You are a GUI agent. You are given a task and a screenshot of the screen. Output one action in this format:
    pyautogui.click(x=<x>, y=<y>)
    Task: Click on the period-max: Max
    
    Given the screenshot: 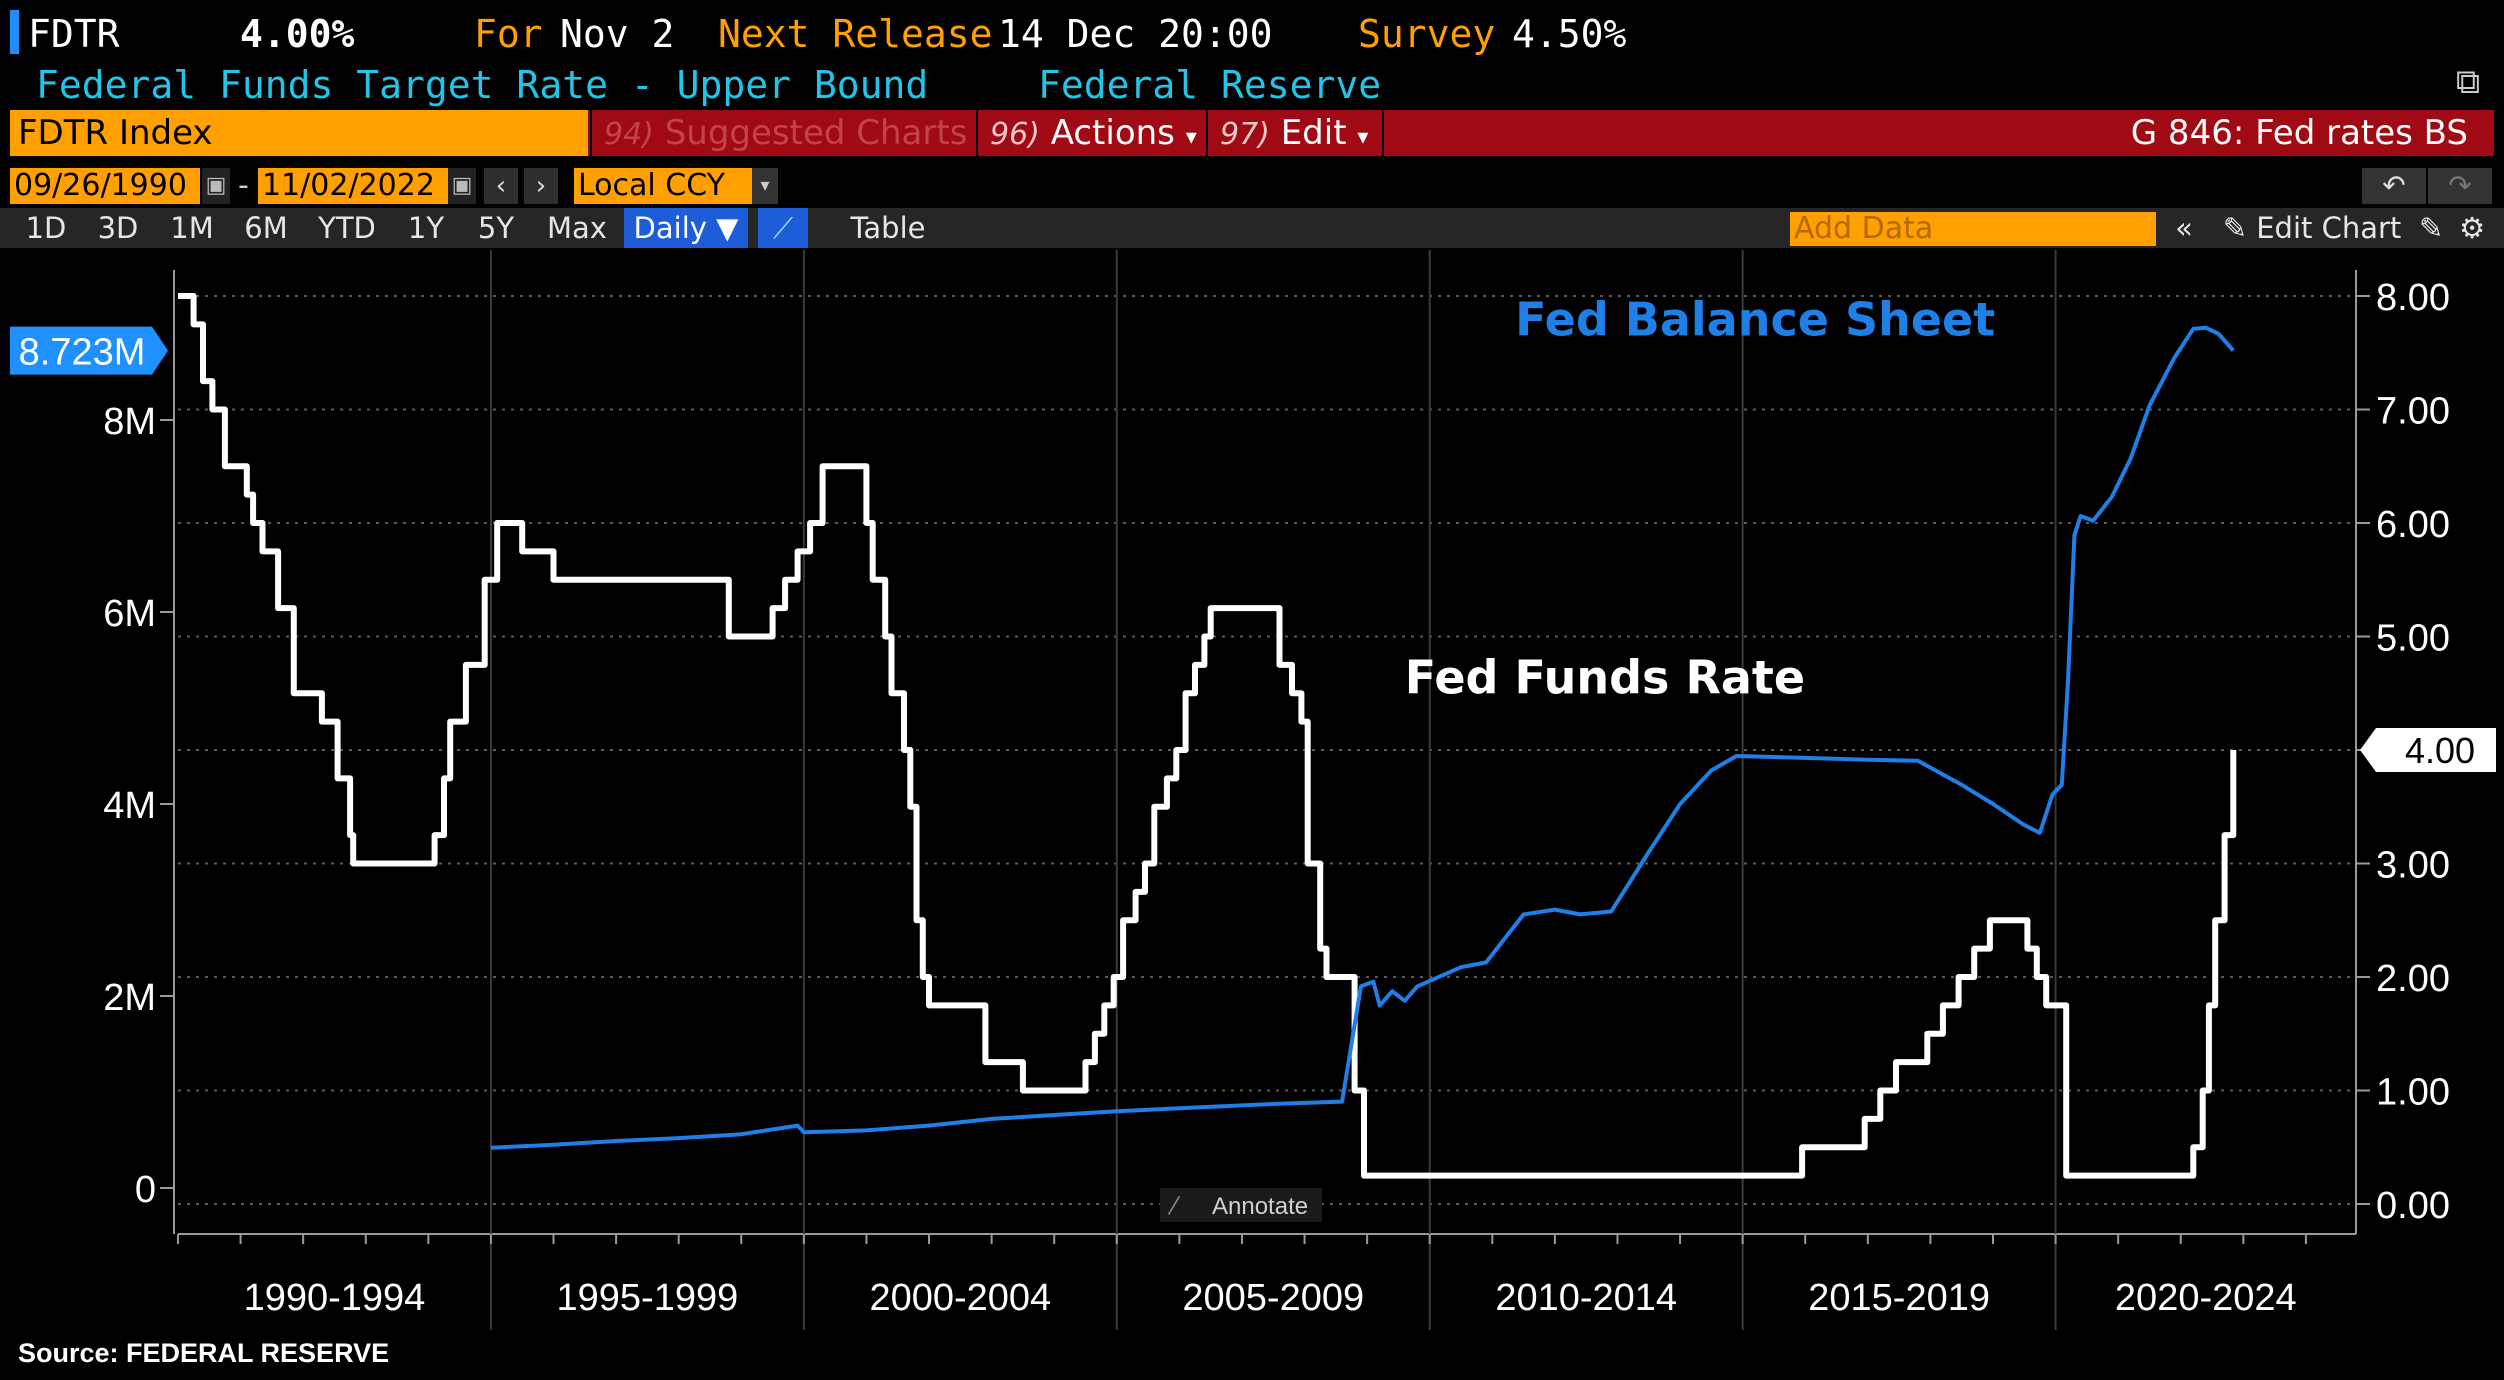 What is the action you would take?
    pyautogui.click(x=577, y=228)
    